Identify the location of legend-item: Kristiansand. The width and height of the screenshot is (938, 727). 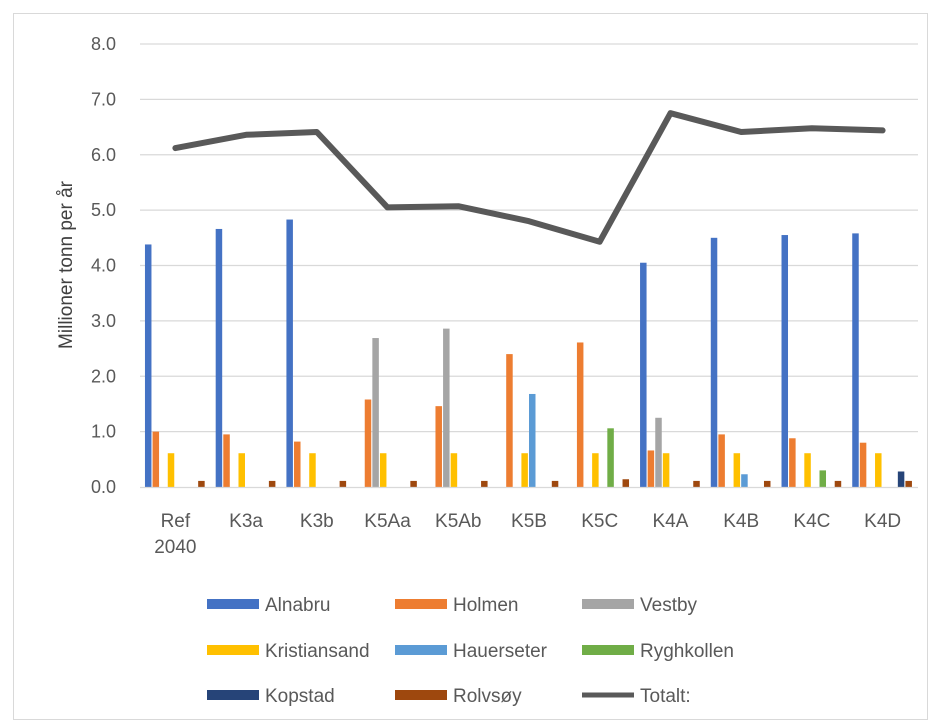
(288, 651).